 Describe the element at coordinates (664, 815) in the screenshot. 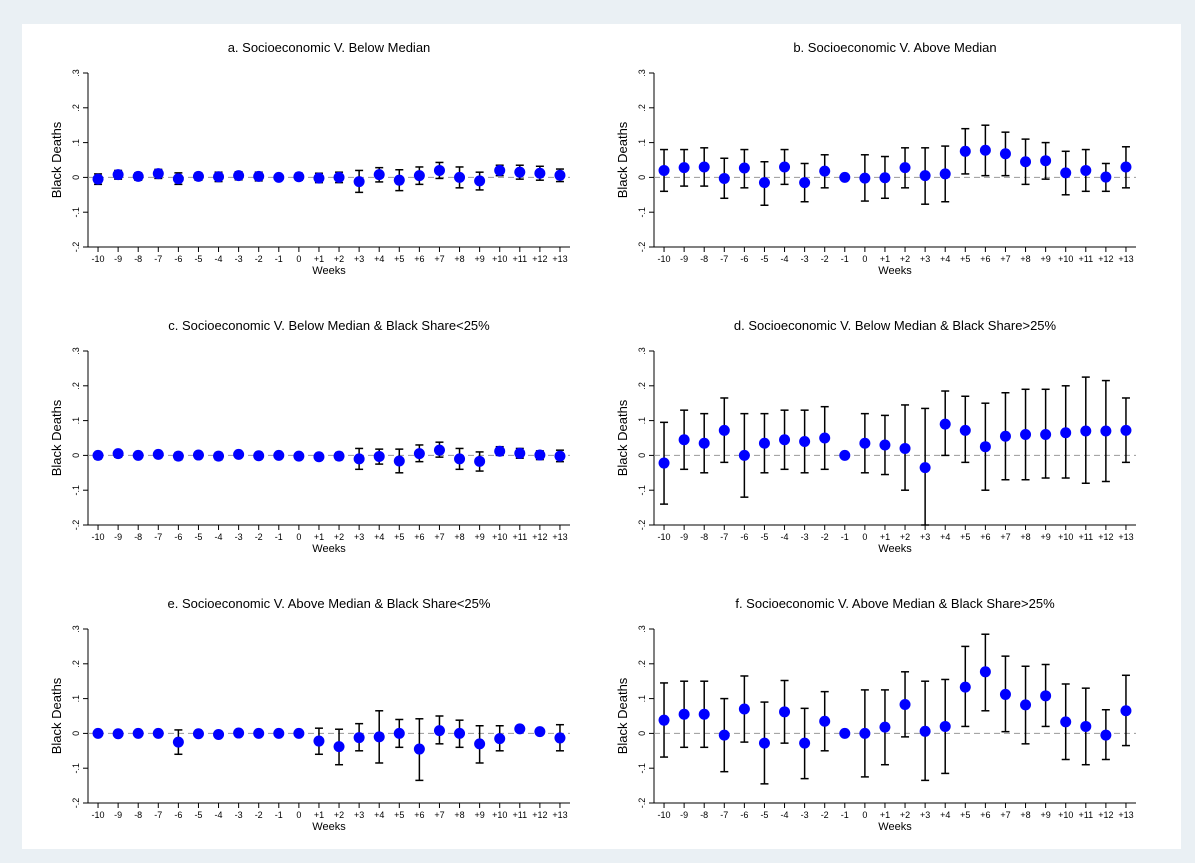

I see `x-tick-label: -10` at that location.